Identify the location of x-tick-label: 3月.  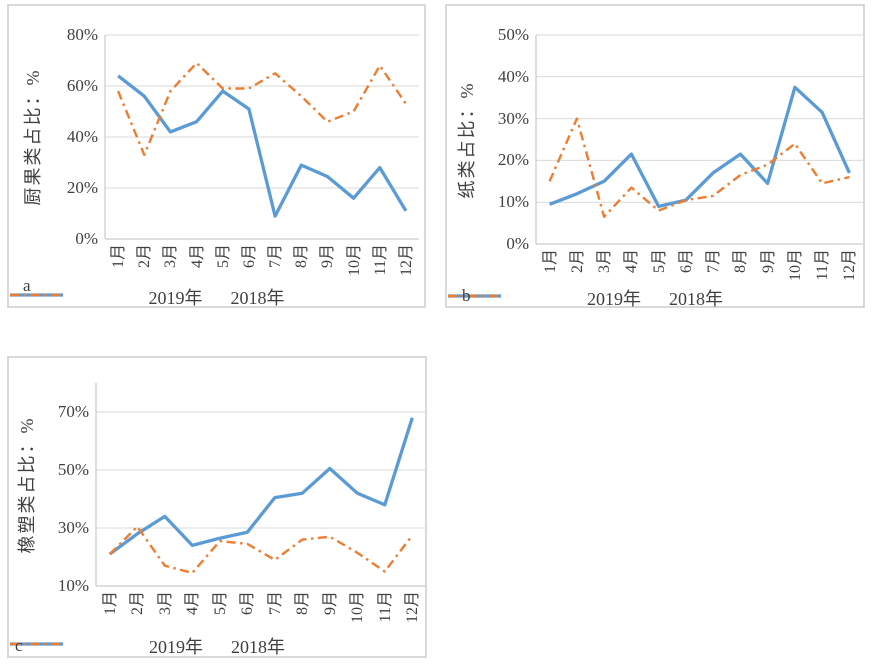
(165, 603).